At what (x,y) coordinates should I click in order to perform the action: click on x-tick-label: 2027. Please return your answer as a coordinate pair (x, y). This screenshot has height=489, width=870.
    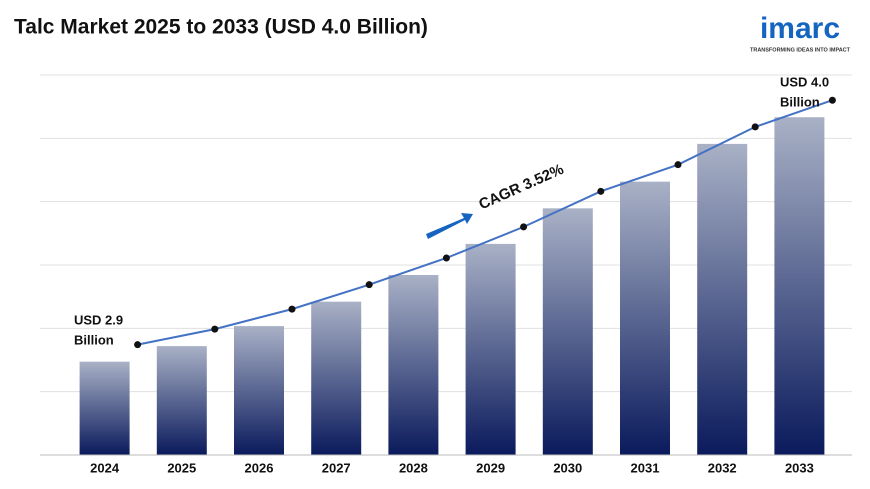
    Looking at the image, I should click on (336, 467).